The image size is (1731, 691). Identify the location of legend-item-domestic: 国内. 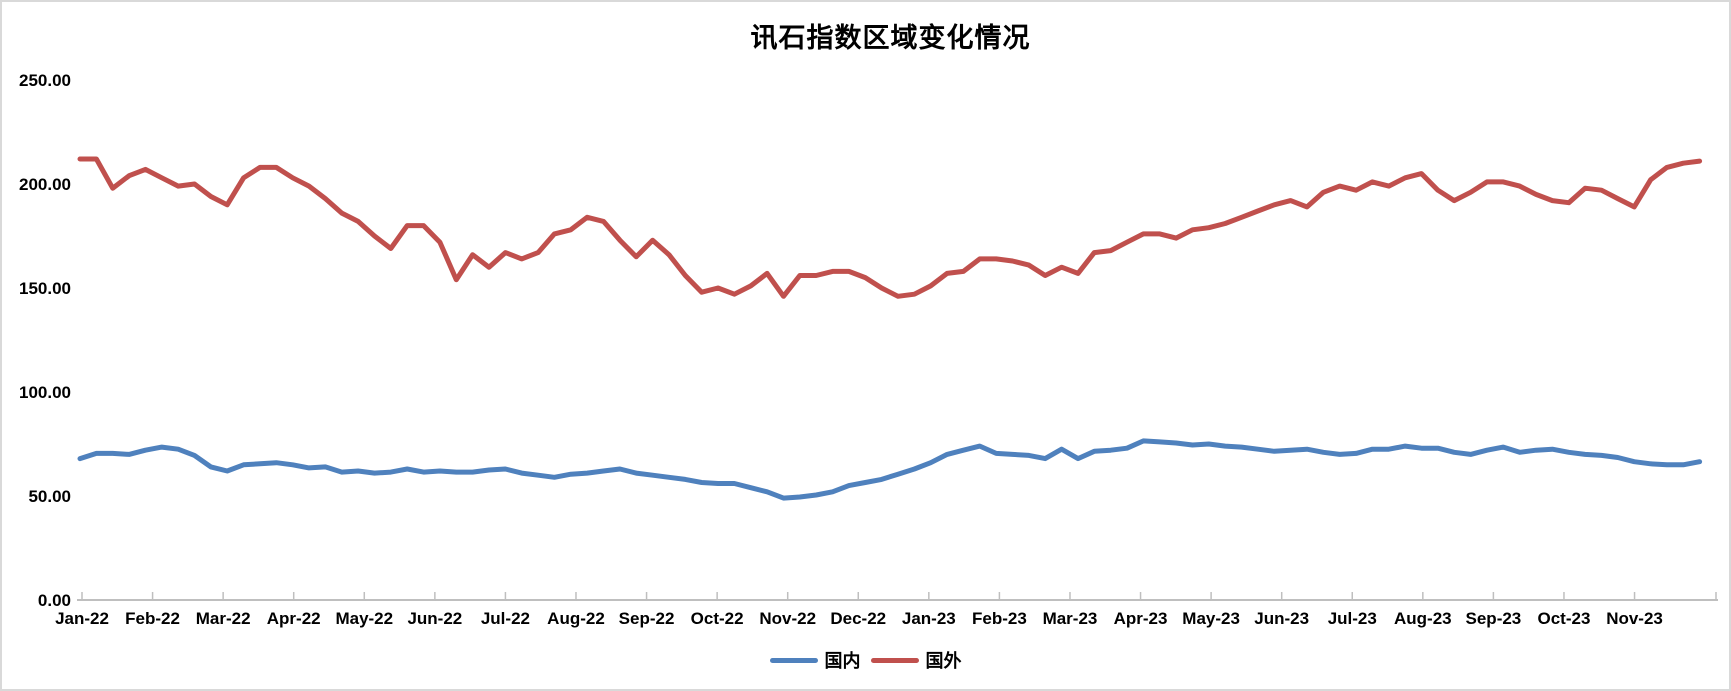
(815, 660).